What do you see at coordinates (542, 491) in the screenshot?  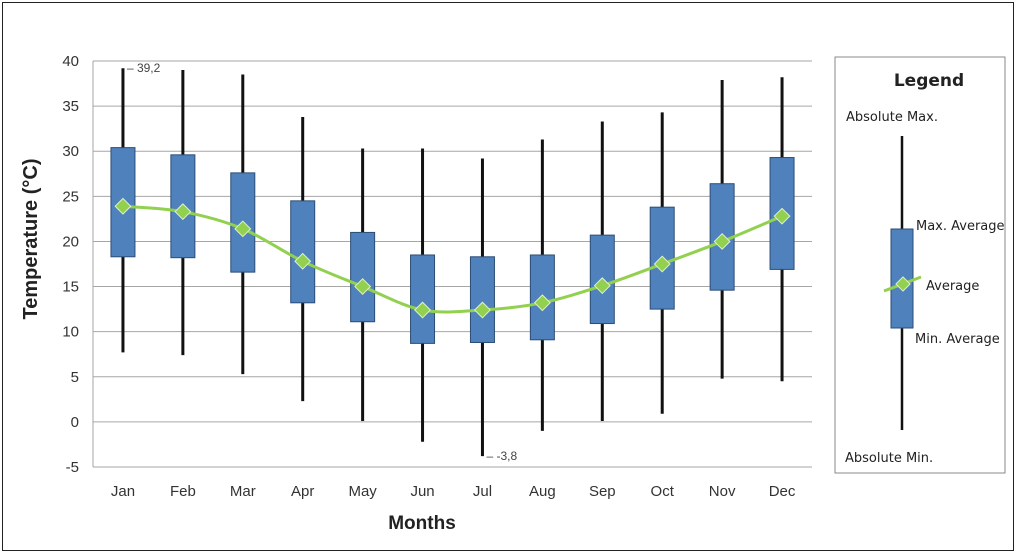 I see `x-tick-label: Aug` at bounding box center [542, 491].